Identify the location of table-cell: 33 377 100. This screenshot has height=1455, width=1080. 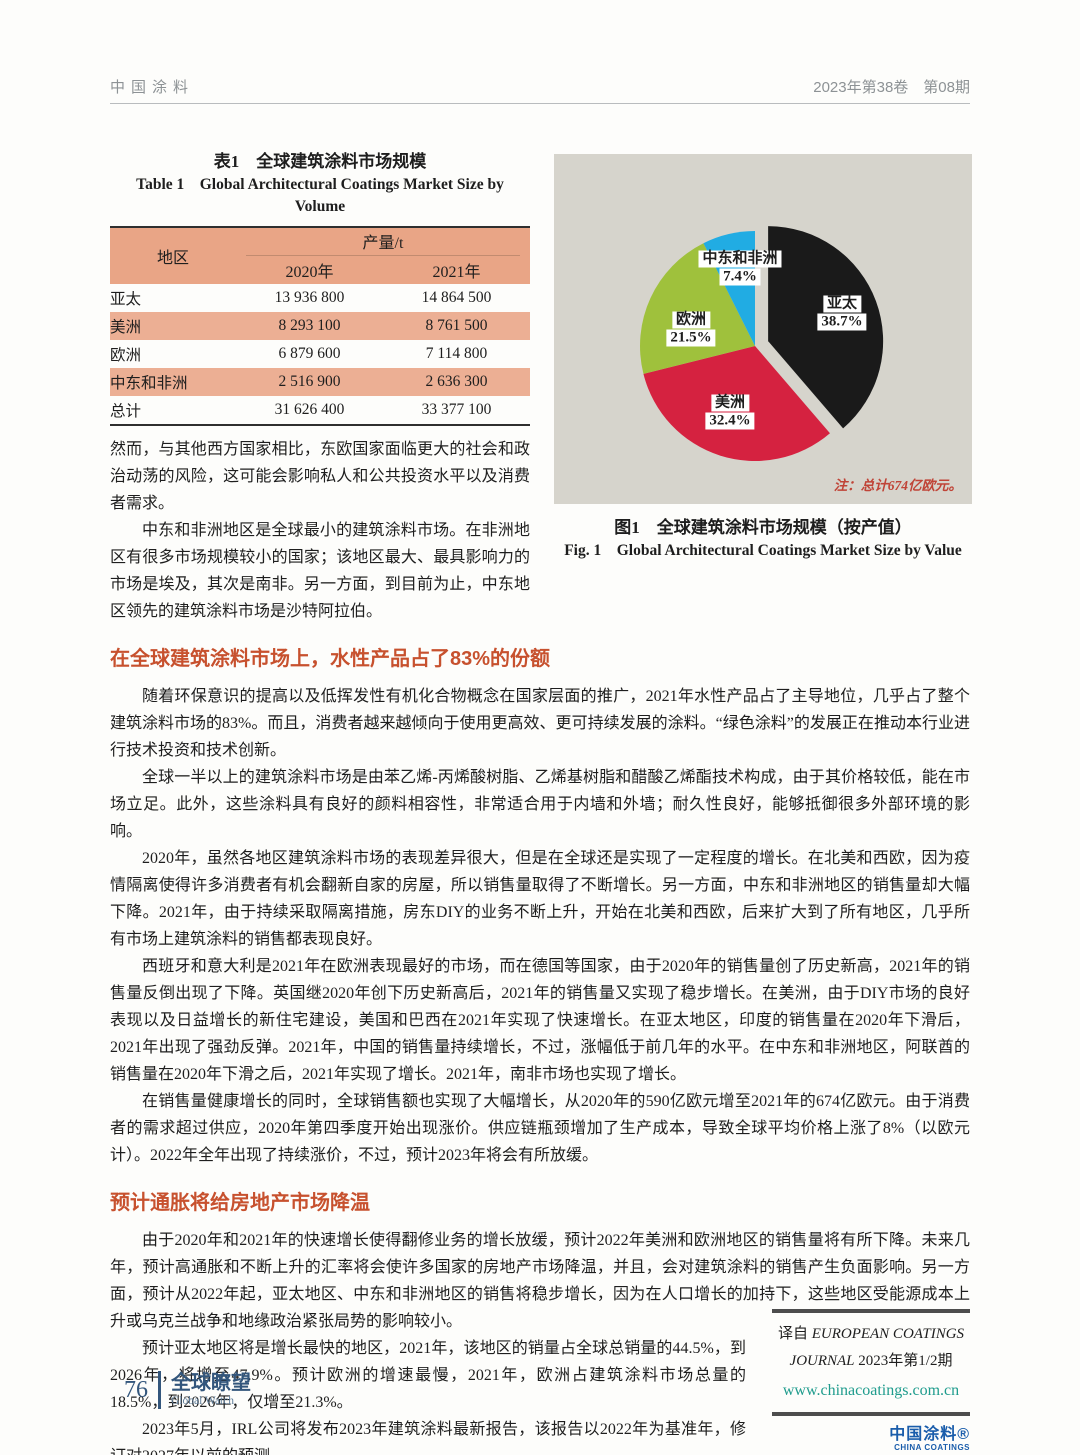
(456, 409).